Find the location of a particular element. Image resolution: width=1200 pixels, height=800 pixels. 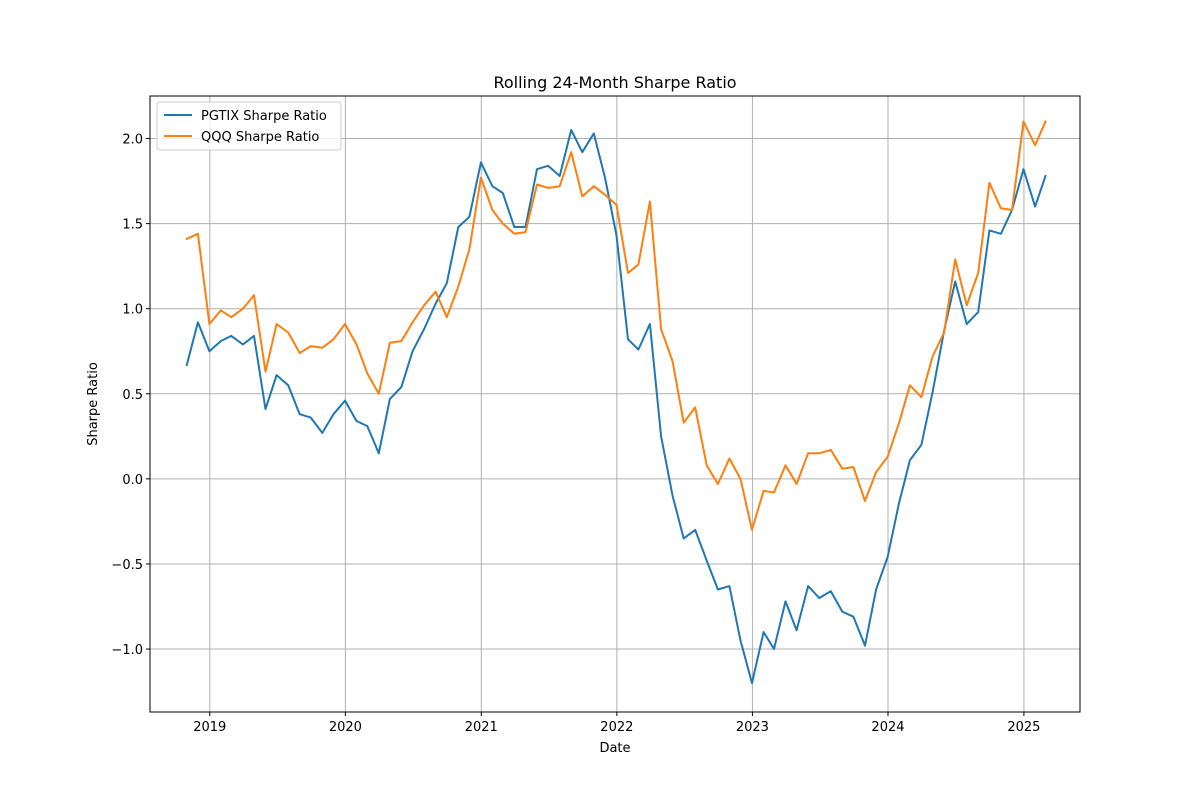

y-tick-label: 2.0 is located at coordinates (132, 140).